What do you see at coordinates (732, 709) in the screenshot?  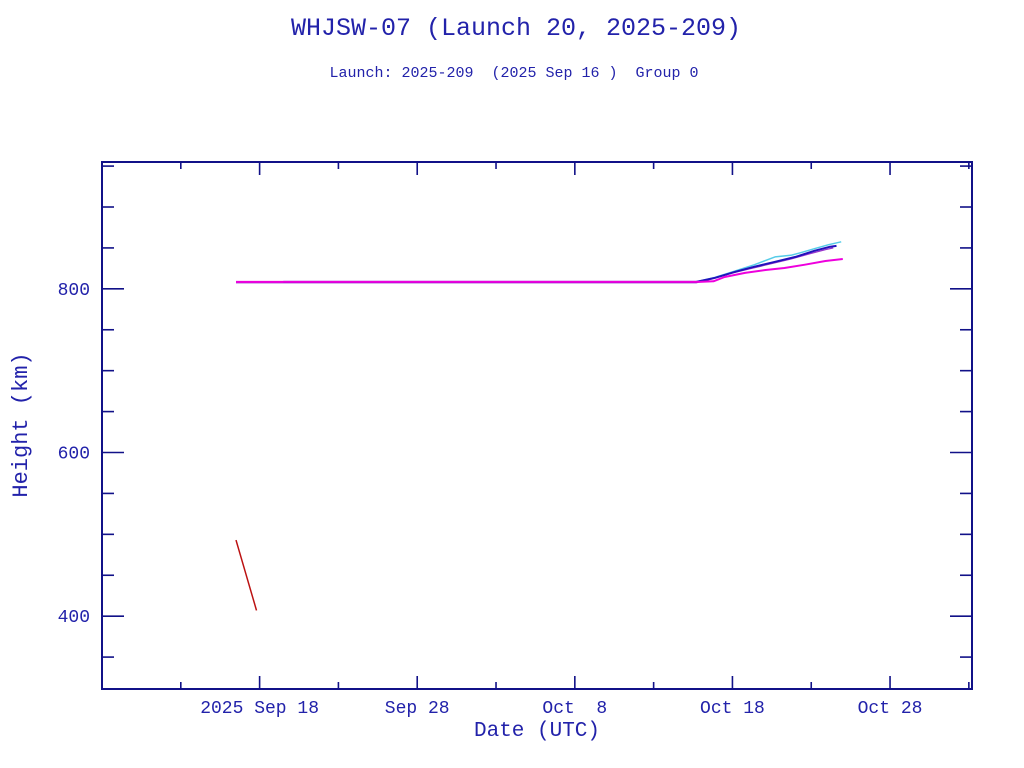 I see `x-tick-label: Oct 18` at bounding box center [732, 709].